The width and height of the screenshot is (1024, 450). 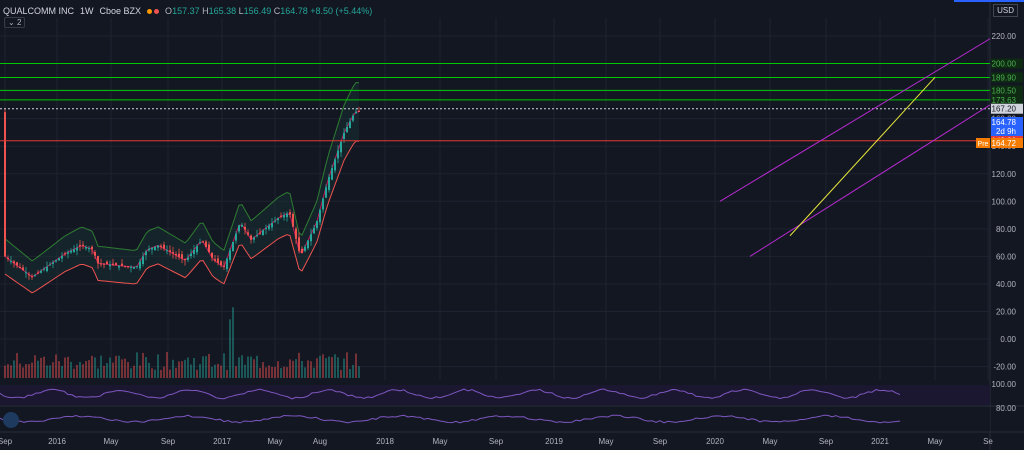 I want to click on symbol-exchange: Cboe BZX, so click(x=120, y=11).